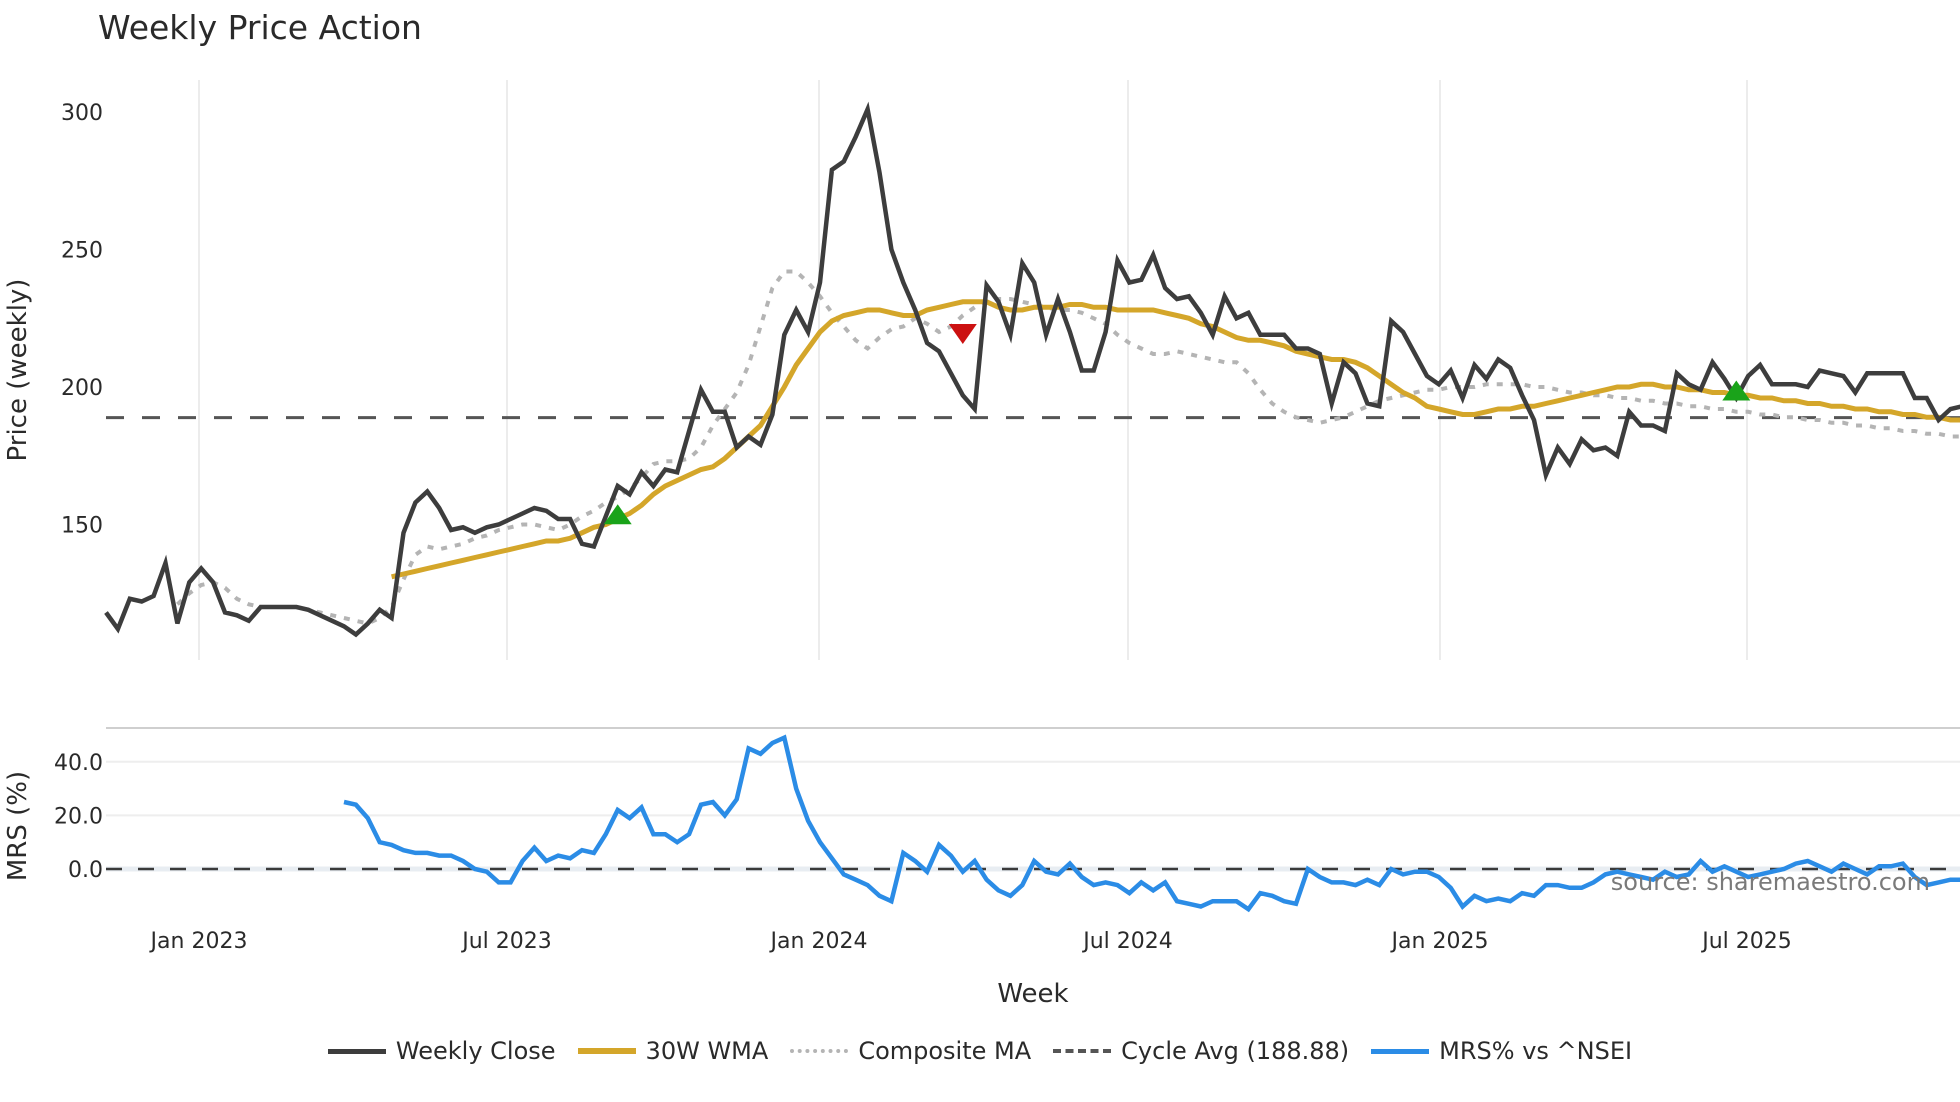 This screenshot has height=1102, width=1960. I want to click on svg-text: 20.0, so click(78, 816).